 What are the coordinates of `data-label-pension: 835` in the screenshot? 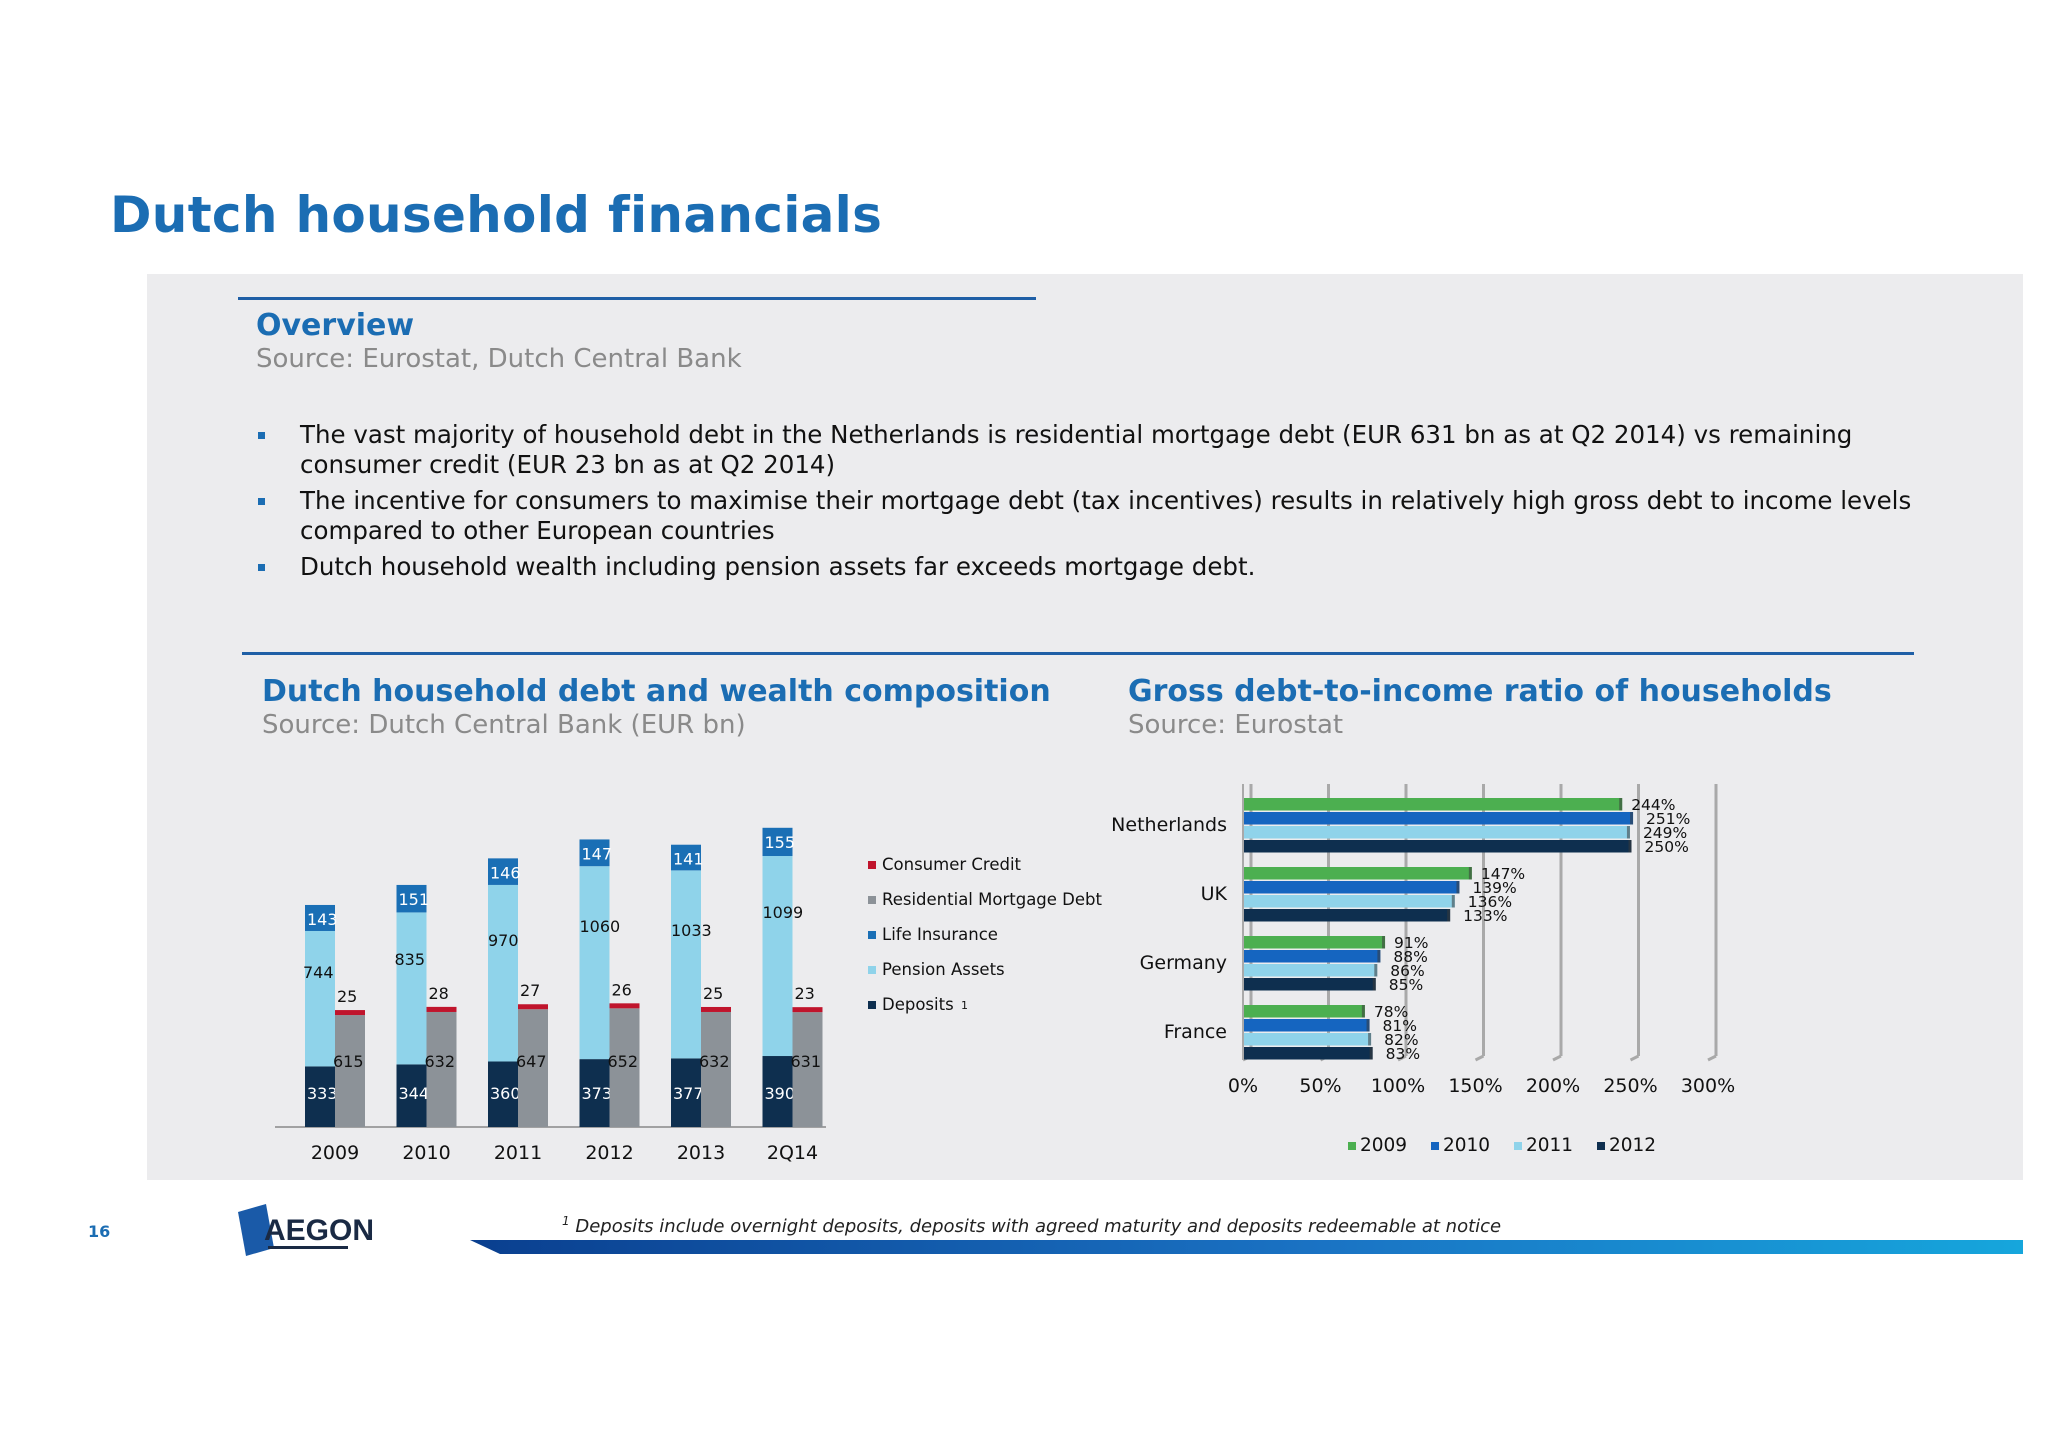 It's located at (410, 959).